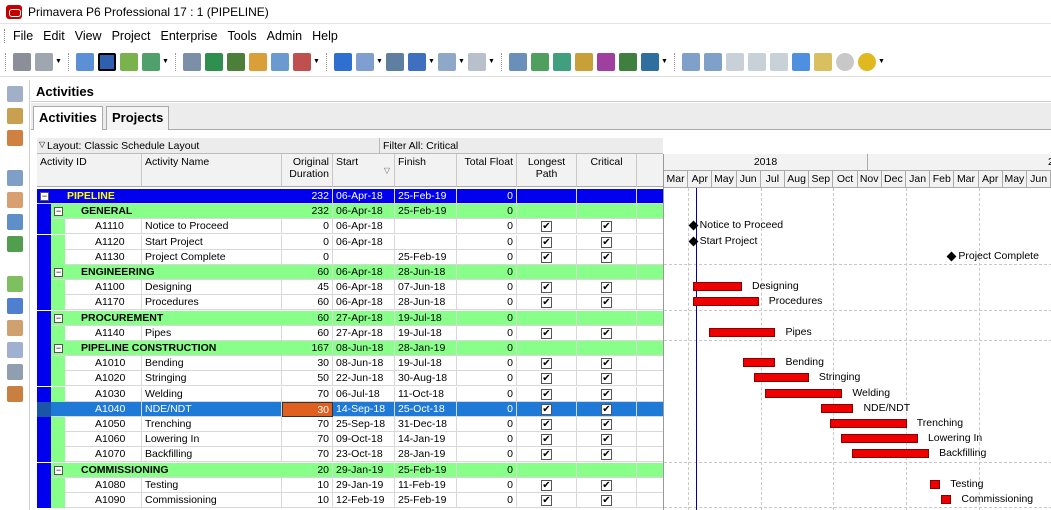 Image resolution: width=1051 pixels, height=510 pixels. What do you see at coordinates (417, 61) in the screenshot?
I see `filter-icon` at bounding box center [417, 61].